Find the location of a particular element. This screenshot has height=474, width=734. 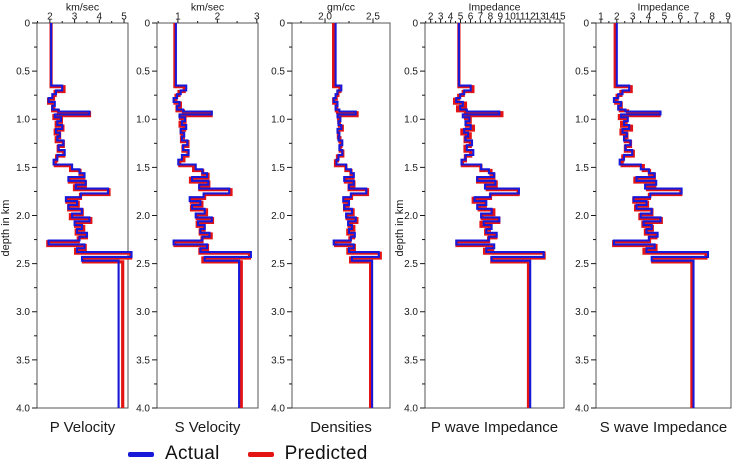

x-tick-label: 8 is located at coordinates (712, 17).